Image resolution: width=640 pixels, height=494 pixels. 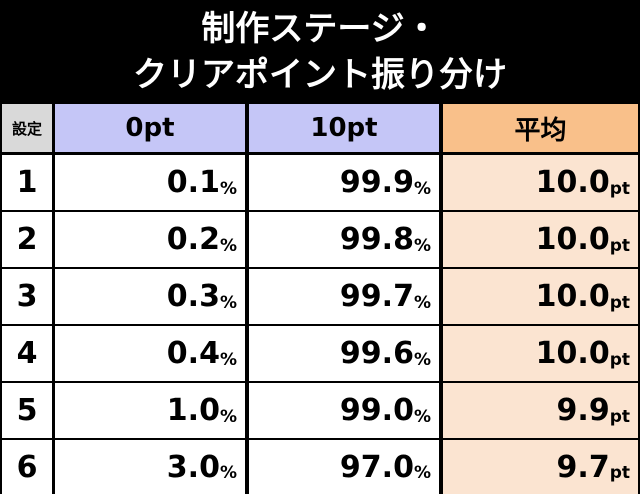 I want to click on table-row-setting: 3, so click(x=27, y=296).